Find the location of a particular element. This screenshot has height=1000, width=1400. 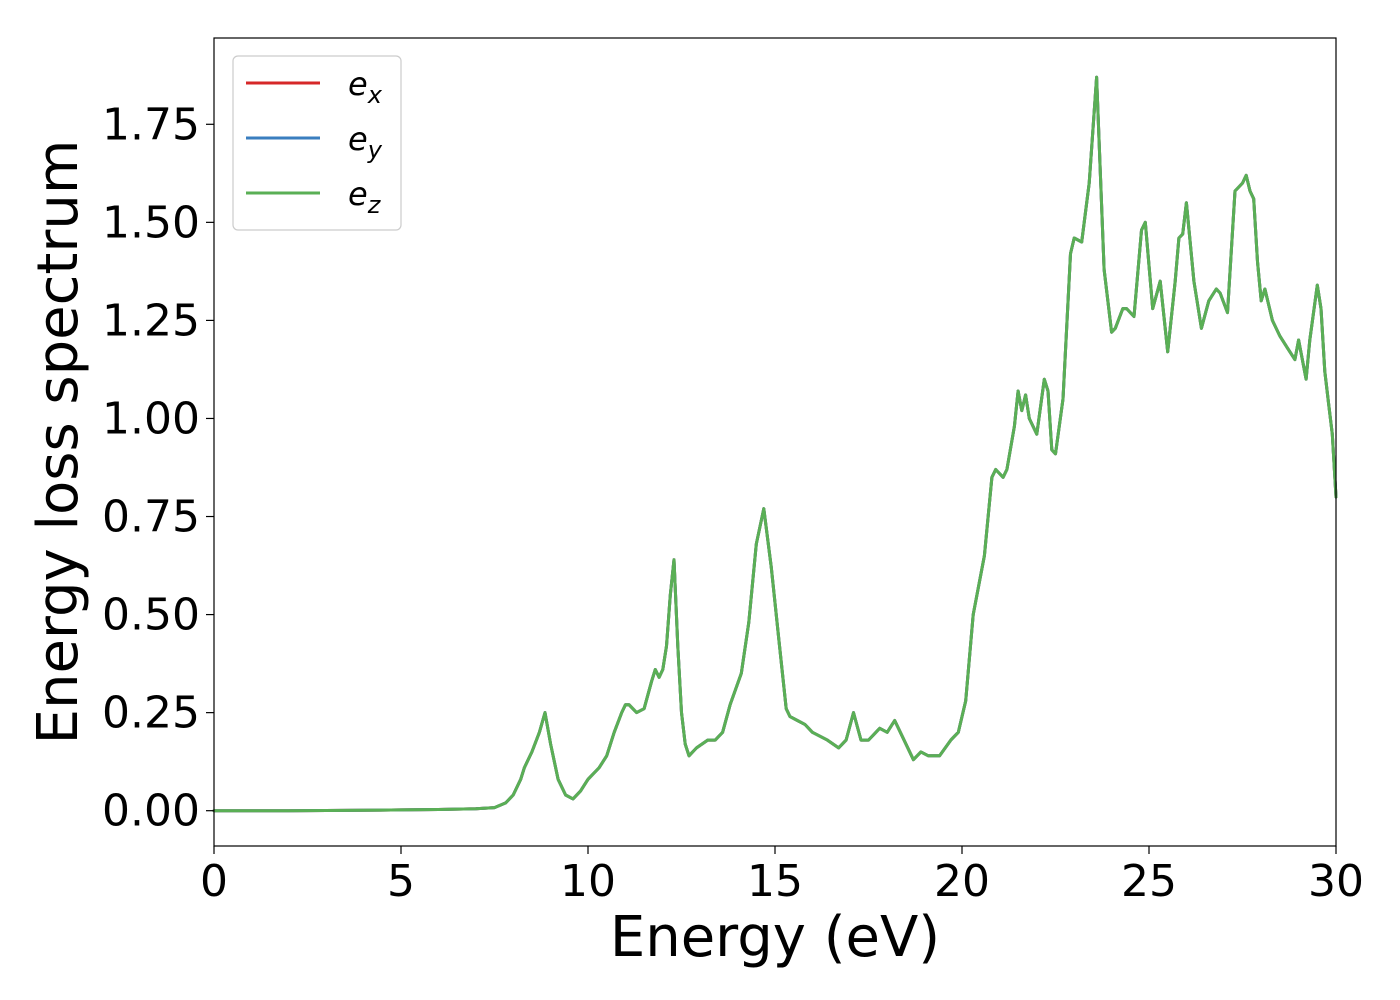

y-axis-ticks: 0.00 0.25 0.50 0.75 1.00 1.25 1.50 1.75 is located at coordinates (158, 468).